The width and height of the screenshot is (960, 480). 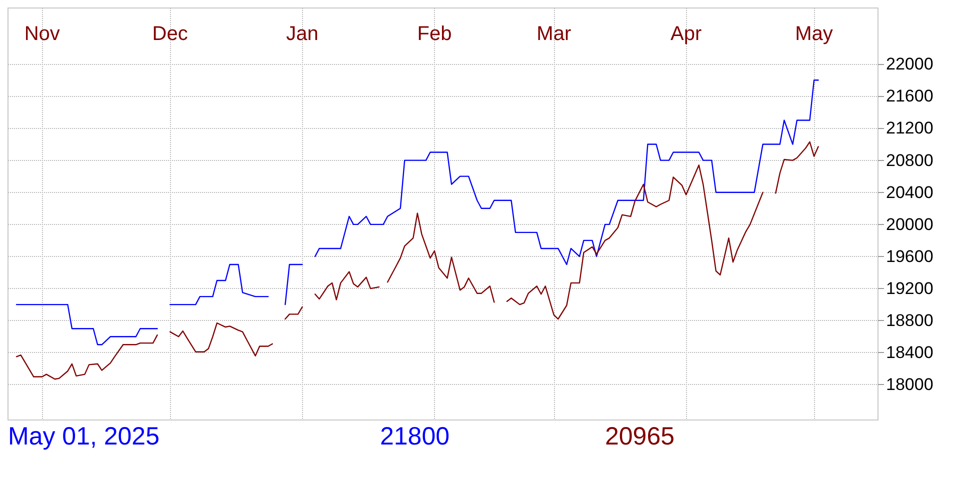 I want to click on x-tick-label: Dec, so click(x=170, y=34).